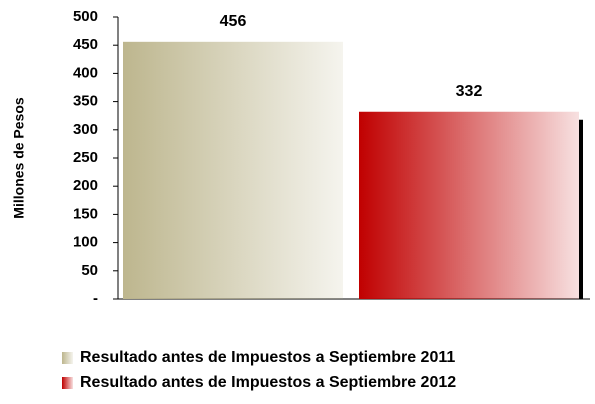 This screenshot has width=595, height=404. I want to click on value-label: 456, so click(233, 21).